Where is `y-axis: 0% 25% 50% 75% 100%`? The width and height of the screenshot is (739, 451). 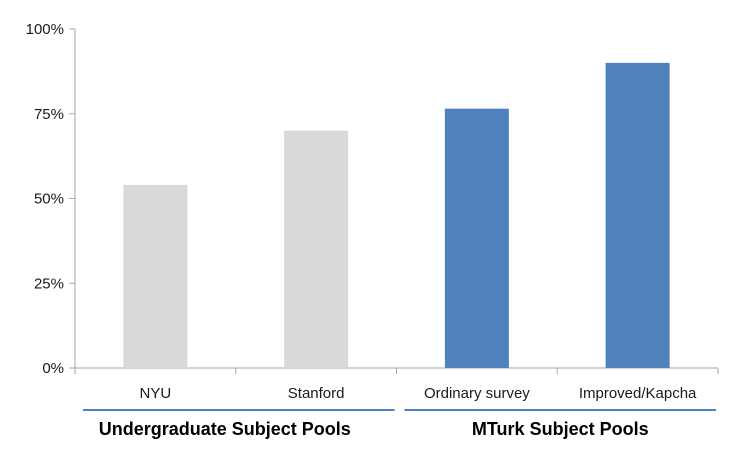 y-axis: 0% 25% 50% 75% 100% is located at coordinates (51, 199).